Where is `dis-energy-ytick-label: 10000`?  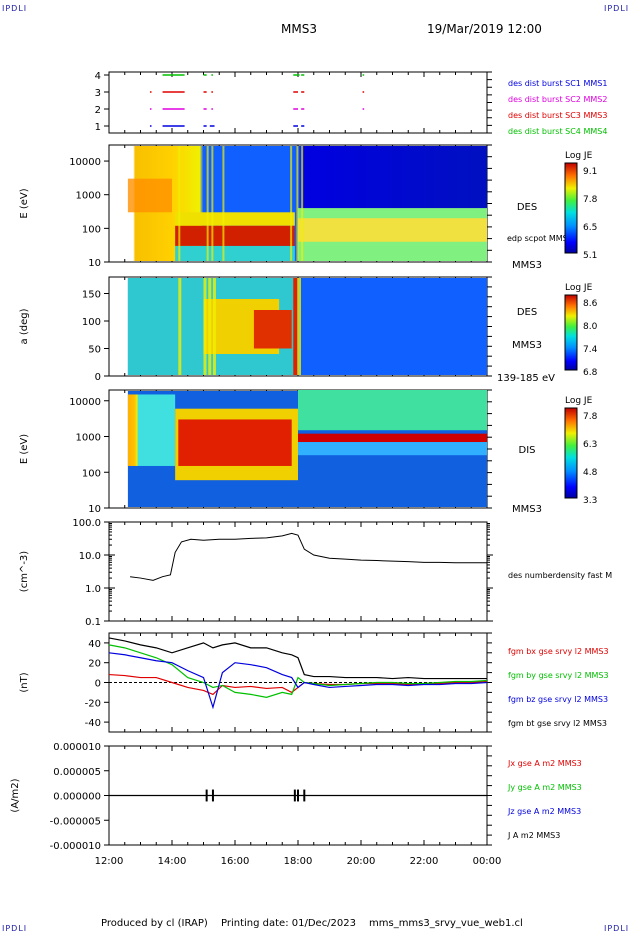 dis-energy-ytick-label: 10000 is located at coordinates (85, 402).